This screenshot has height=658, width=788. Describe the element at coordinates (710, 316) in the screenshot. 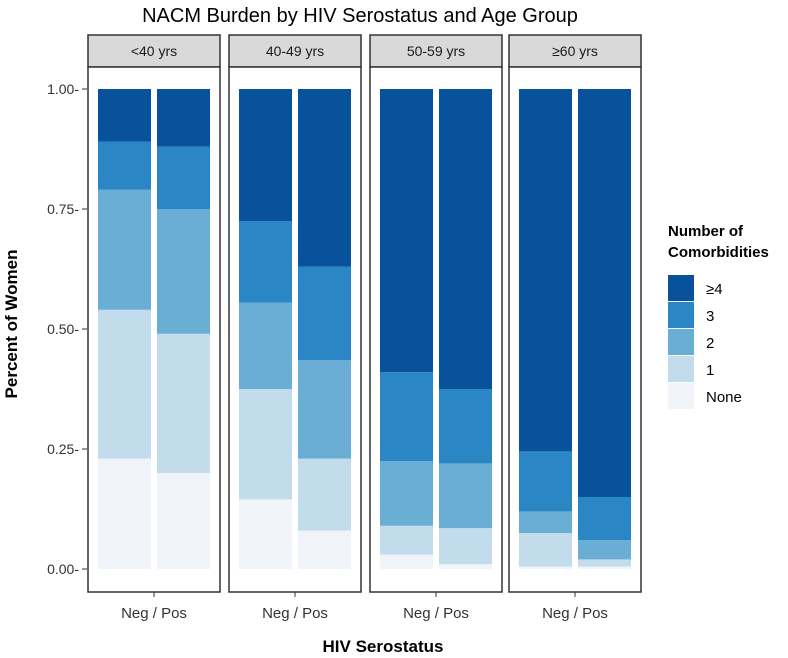

I see `legend-label: 3` at that location.